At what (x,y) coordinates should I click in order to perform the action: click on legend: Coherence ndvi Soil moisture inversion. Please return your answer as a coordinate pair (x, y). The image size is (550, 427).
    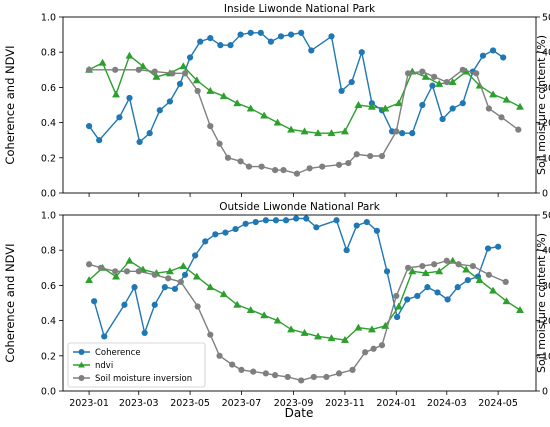
    Looking at the image, I should click on (136, 365).